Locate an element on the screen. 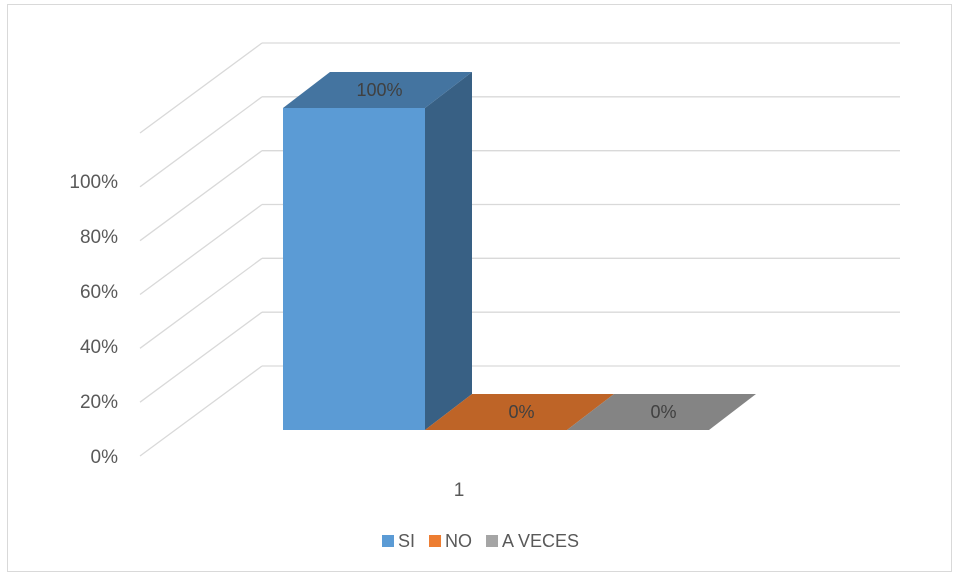  bar-side-si is located at coordinates (448, 251).